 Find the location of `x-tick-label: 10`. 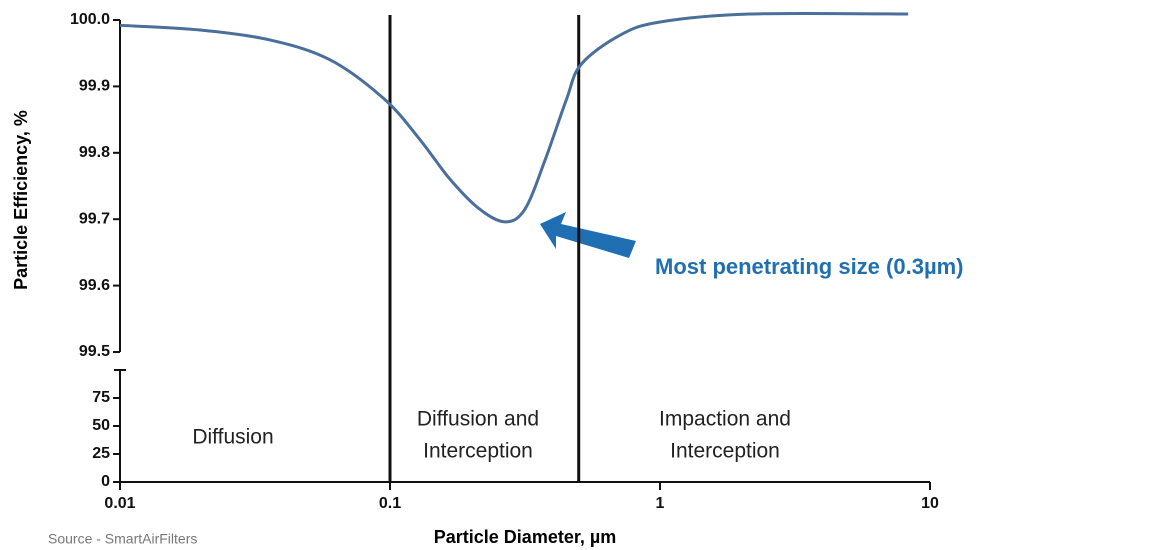

x-tick-label: 10 is located at coordinates (930, 503).